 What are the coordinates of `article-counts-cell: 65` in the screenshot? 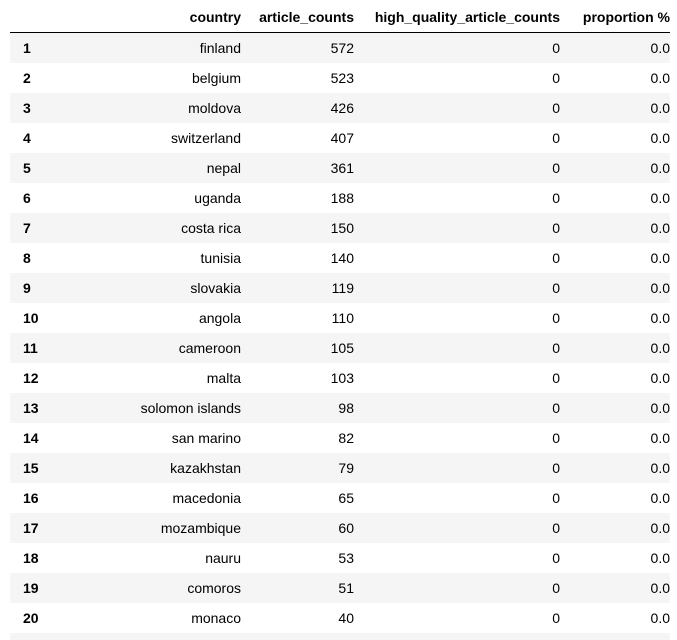 It's located at (346, 498).